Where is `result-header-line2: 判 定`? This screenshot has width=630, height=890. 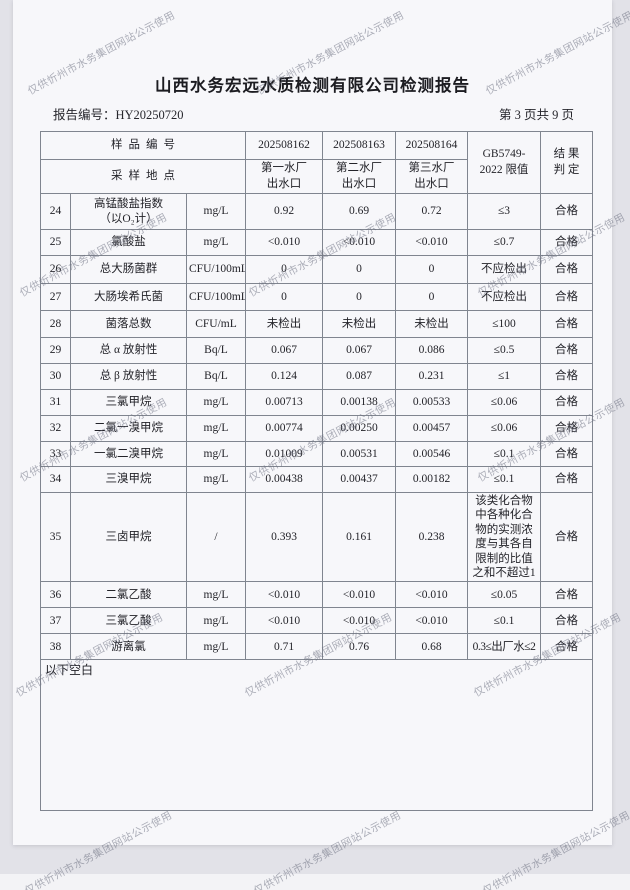
result-header-line2: 判 定 is located at coordinates (566, 169).